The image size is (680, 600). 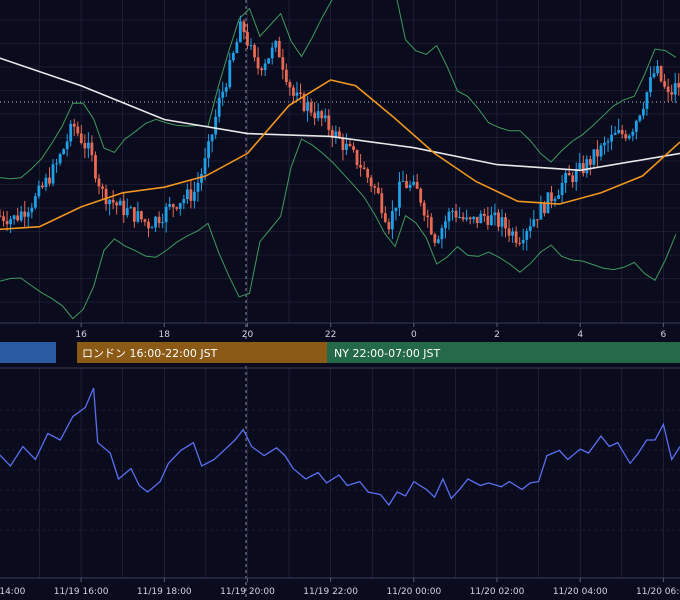 I want to click on session-bar: ロンドン 16:00-22:00 JST NY 22:00-07:00 JST, so click(x=340, y=352).